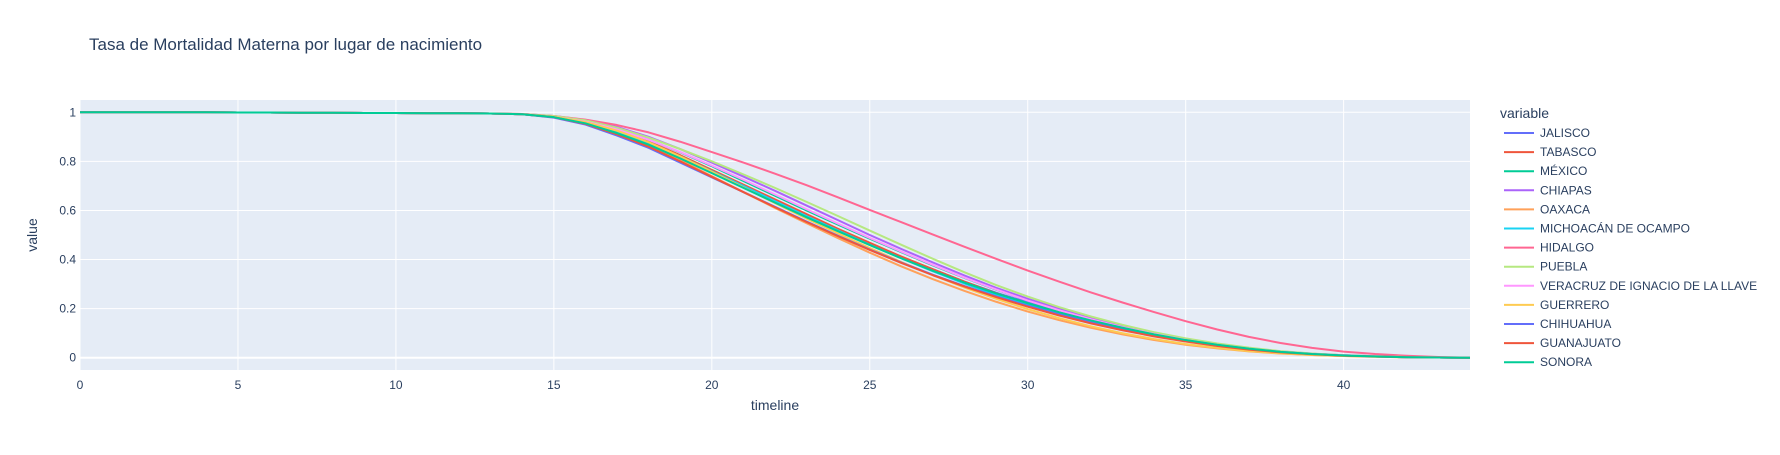 Image resolution: width=1780 pixels, height=455 pixels. I want to click on legend-item: CHIAPAS, so click(1548, 190).